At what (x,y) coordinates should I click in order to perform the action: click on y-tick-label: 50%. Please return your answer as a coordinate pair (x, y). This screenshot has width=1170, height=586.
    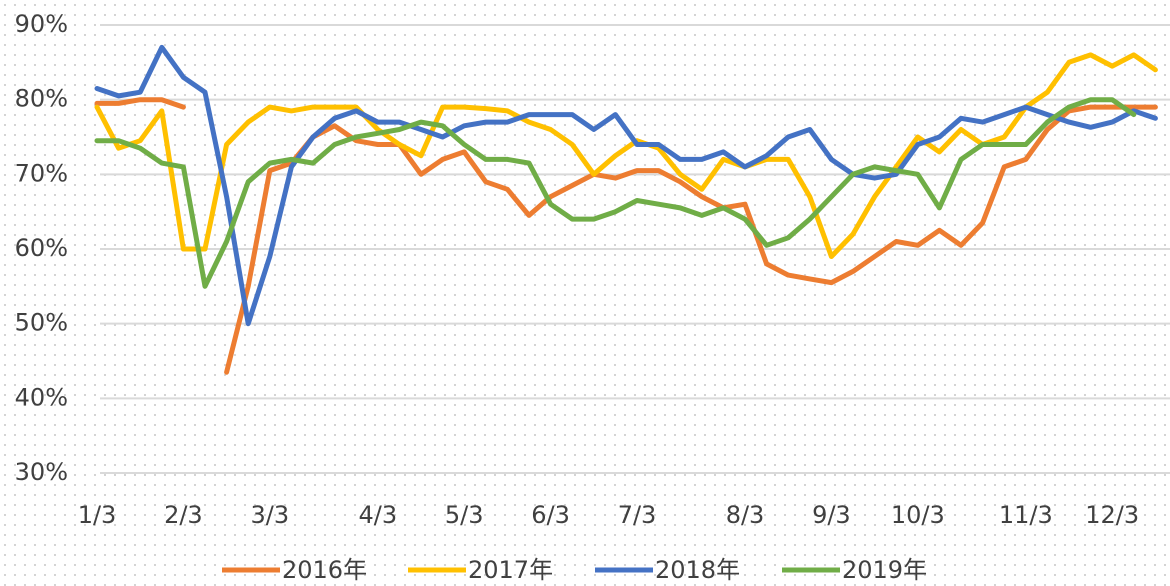
    Looking at the image, I should click on (41, 323).